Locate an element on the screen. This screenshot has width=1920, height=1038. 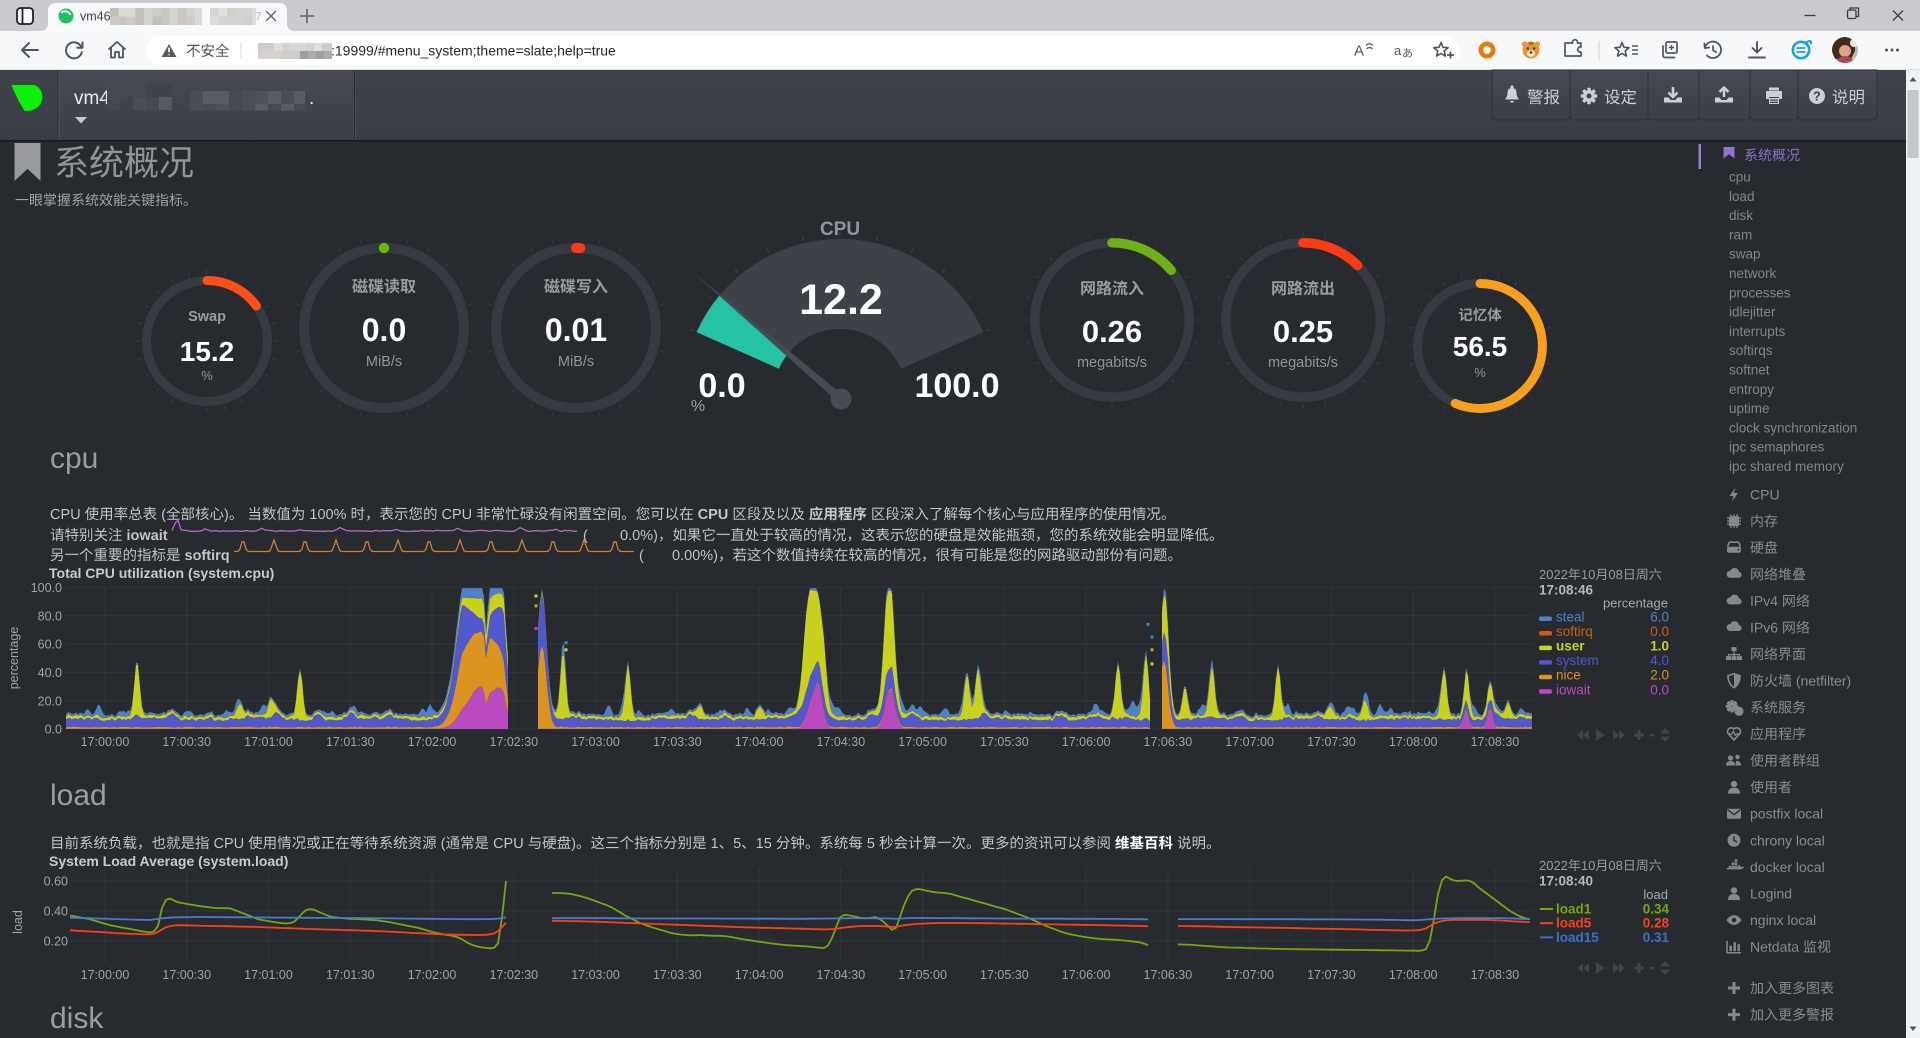
svg-text: ipc semaphores is located at coordinates (1777, 447).